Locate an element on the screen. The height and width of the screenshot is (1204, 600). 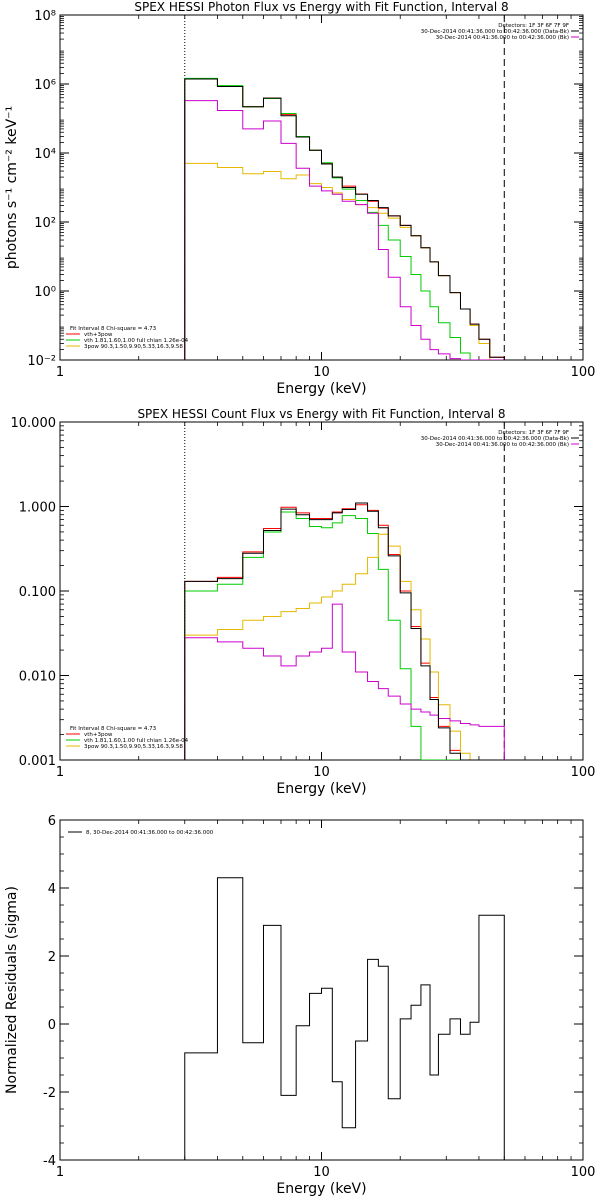
y-tick-label: 10.000 is located at coordinates (34, 423).